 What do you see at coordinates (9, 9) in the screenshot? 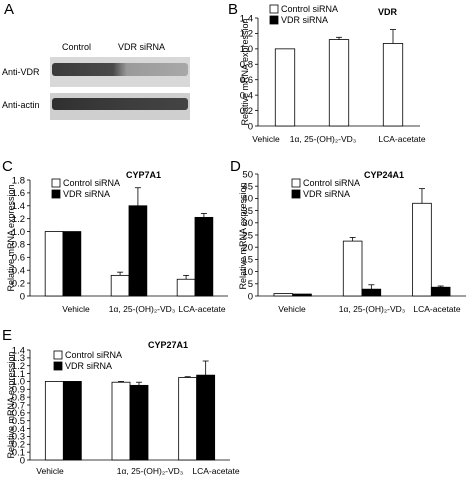
I see `panel-a-label: A` at bounding box center [9, 9].